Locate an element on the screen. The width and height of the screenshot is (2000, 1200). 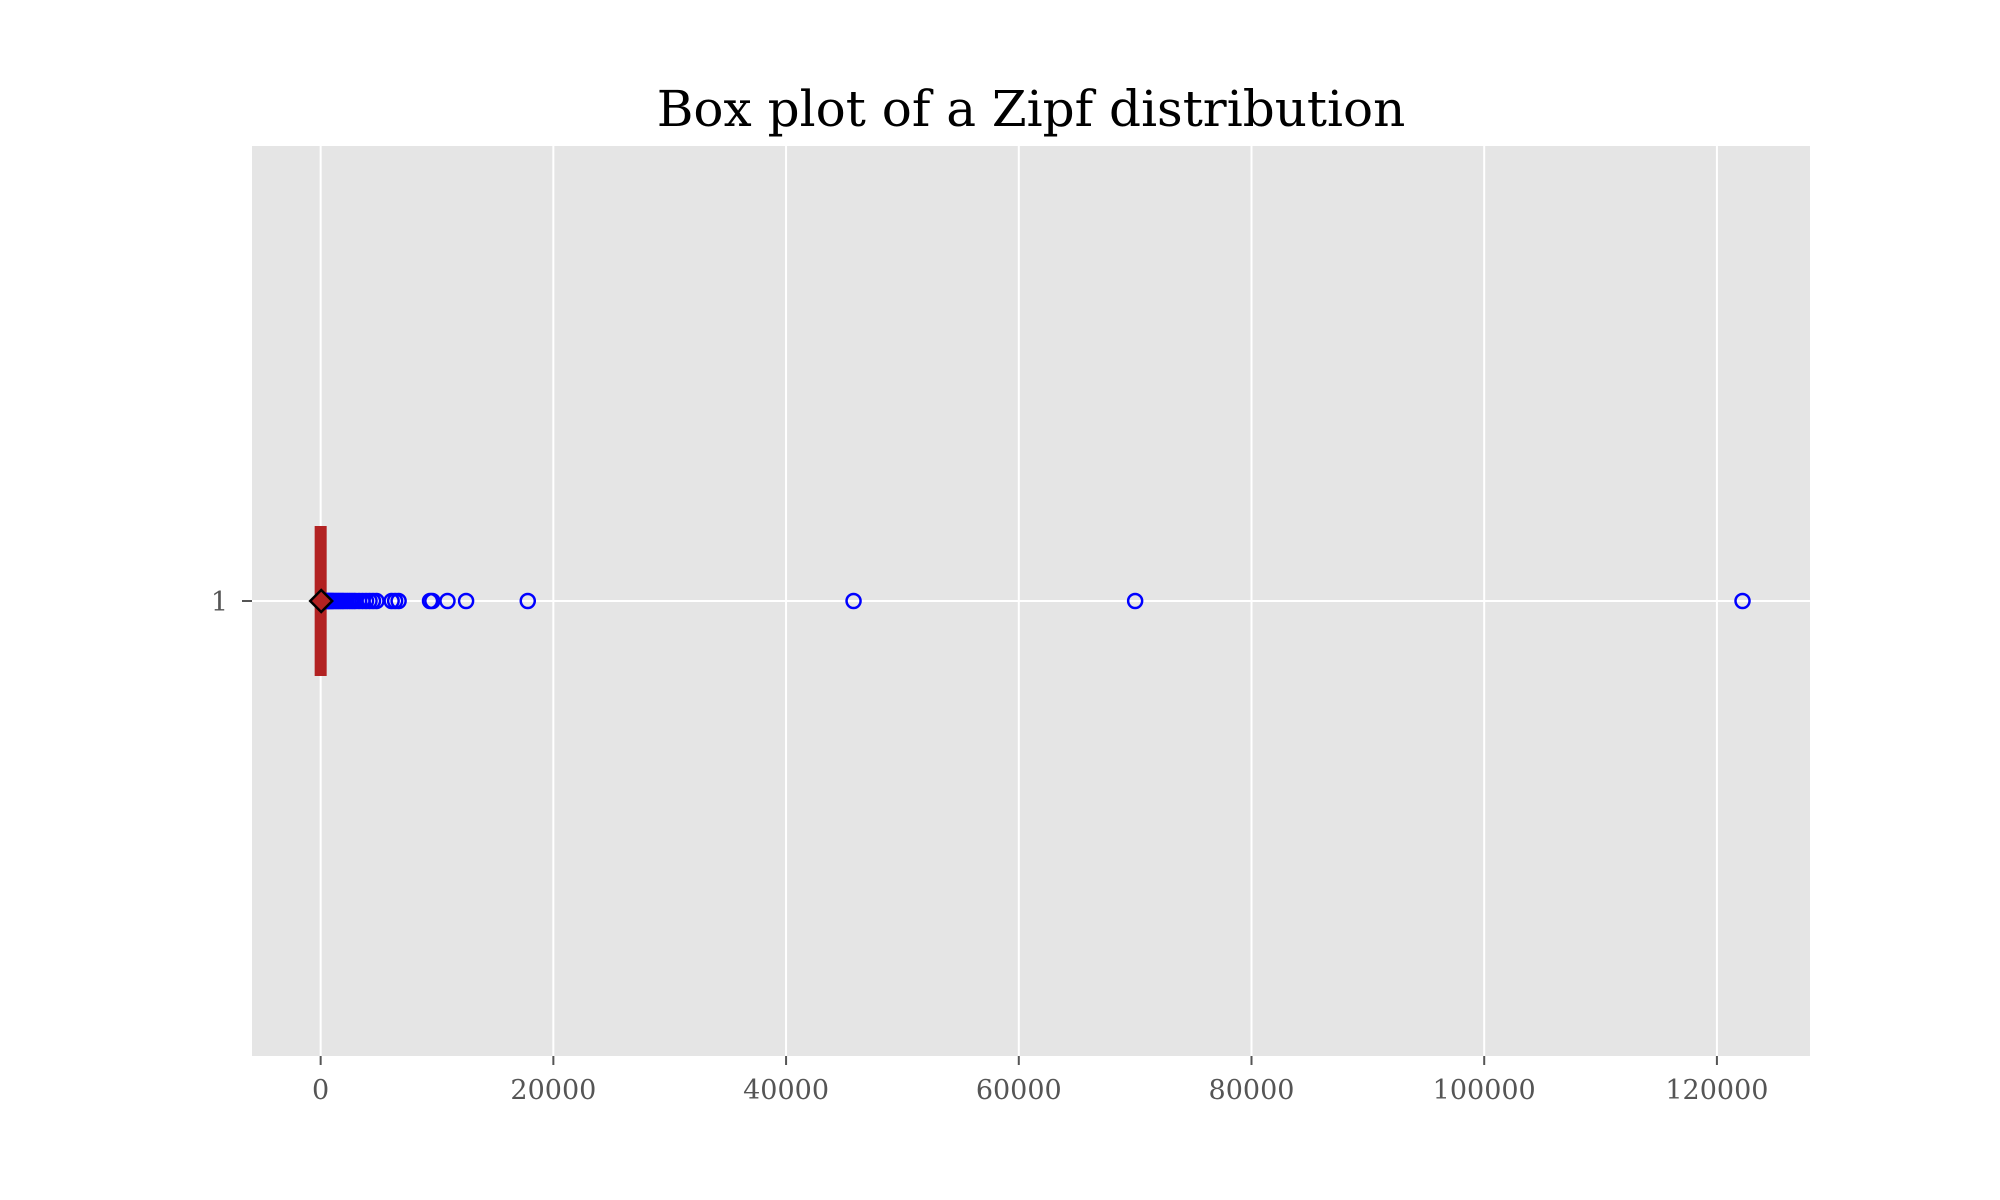
y-tick-label-0: 1 is located at coordinates (219, 602).